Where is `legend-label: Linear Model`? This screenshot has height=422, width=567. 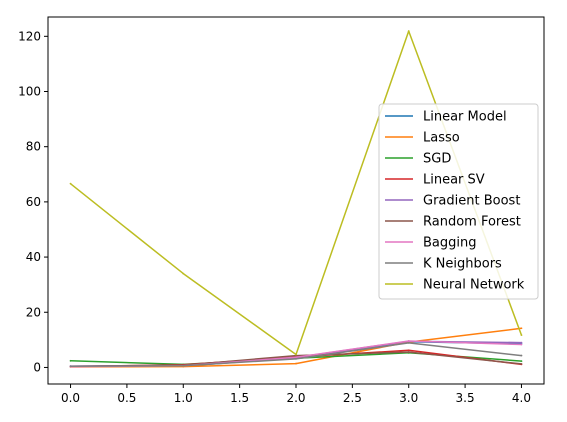 legend-label: Linear Model is located at coordinates (465, 117).